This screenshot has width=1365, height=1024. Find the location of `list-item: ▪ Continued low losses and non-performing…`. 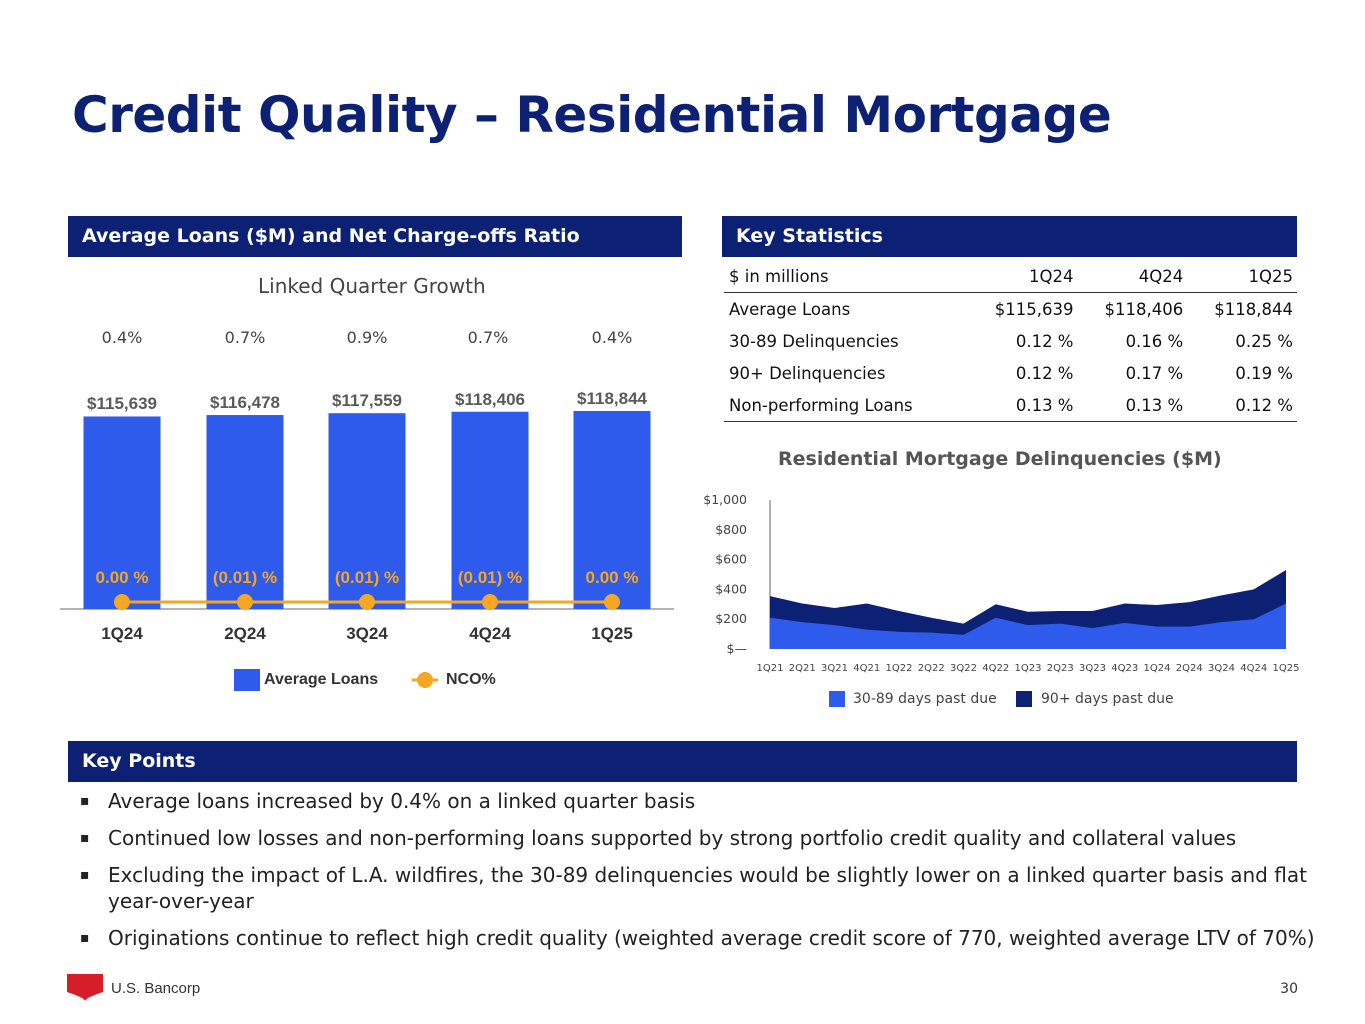

list-item: ▪ Continued low losses and non-performing… is located at coordinates (715, 838).